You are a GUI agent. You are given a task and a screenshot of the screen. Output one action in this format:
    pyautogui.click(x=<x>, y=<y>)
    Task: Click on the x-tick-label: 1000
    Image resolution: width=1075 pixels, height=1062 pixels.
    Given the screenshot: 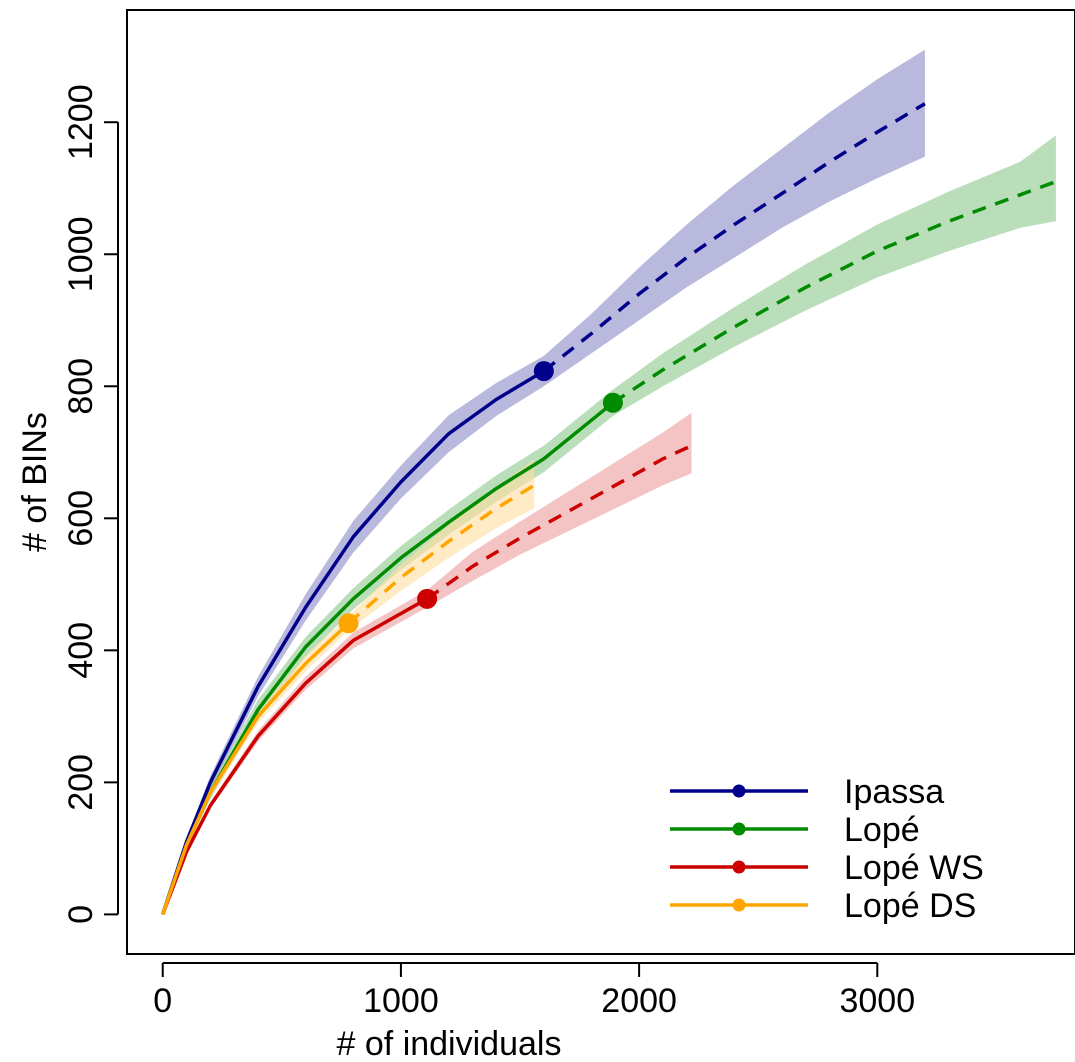 What is the action you would take?
    pyautogui.click(x=401, y=1001)
    